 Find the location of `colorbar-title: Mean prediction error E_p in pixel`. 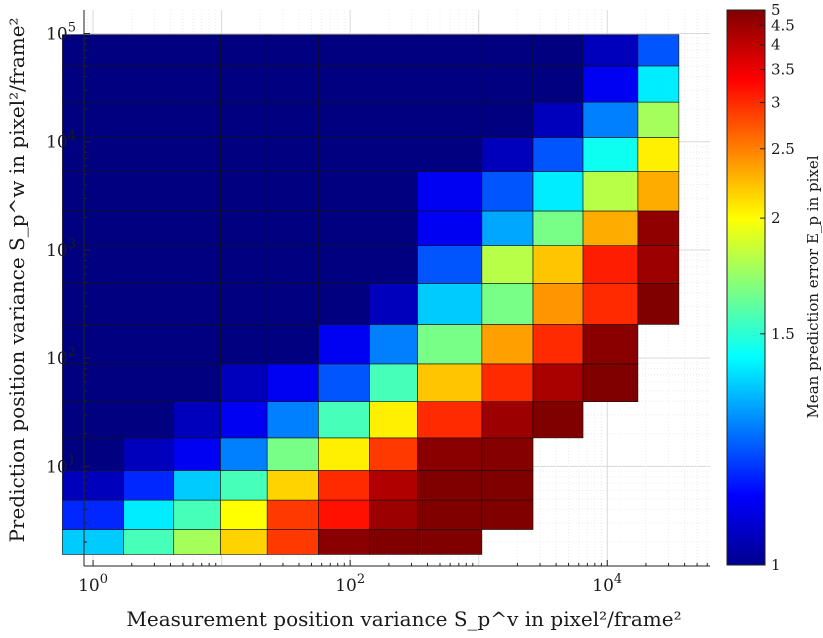

colorbar-title: Mean prediction error E_p in pixel is located at coordinates (813, 286).